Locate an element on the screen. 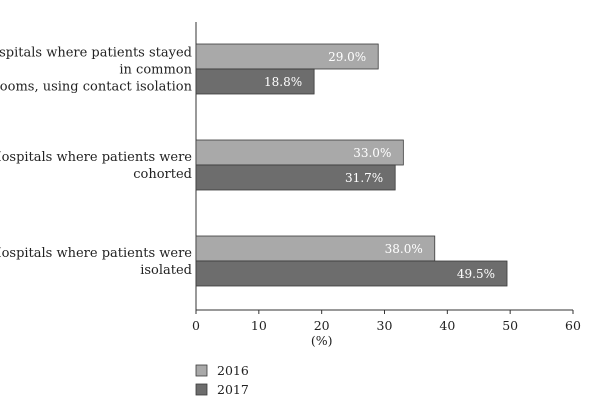 This screenshot has height=416, width=600. x-tick-label: 0 is located at coordinates (196, 325).